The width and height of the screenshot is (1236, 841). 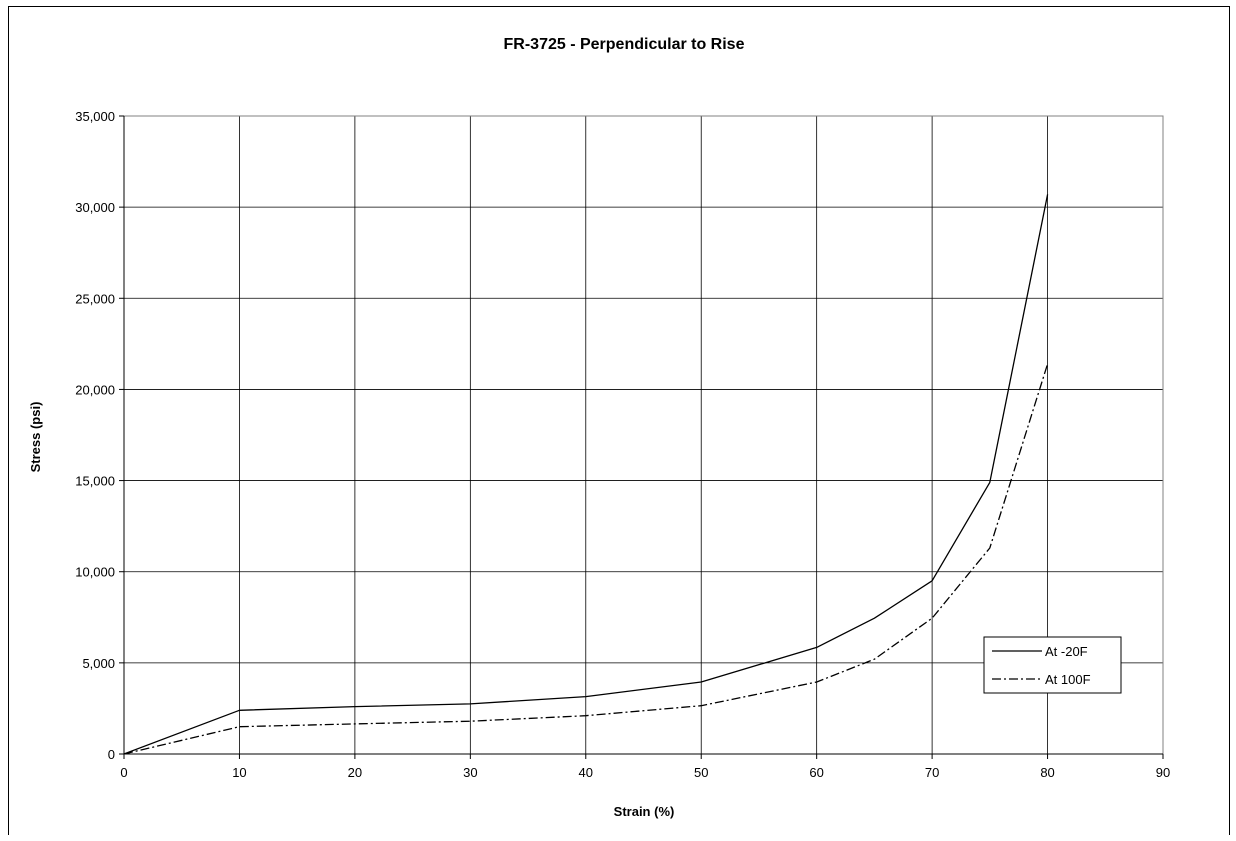 What do you see at coordinates (816, 772) in the screenshot?
I see `x-tick-label: 60` at bounding box center [816, 772].